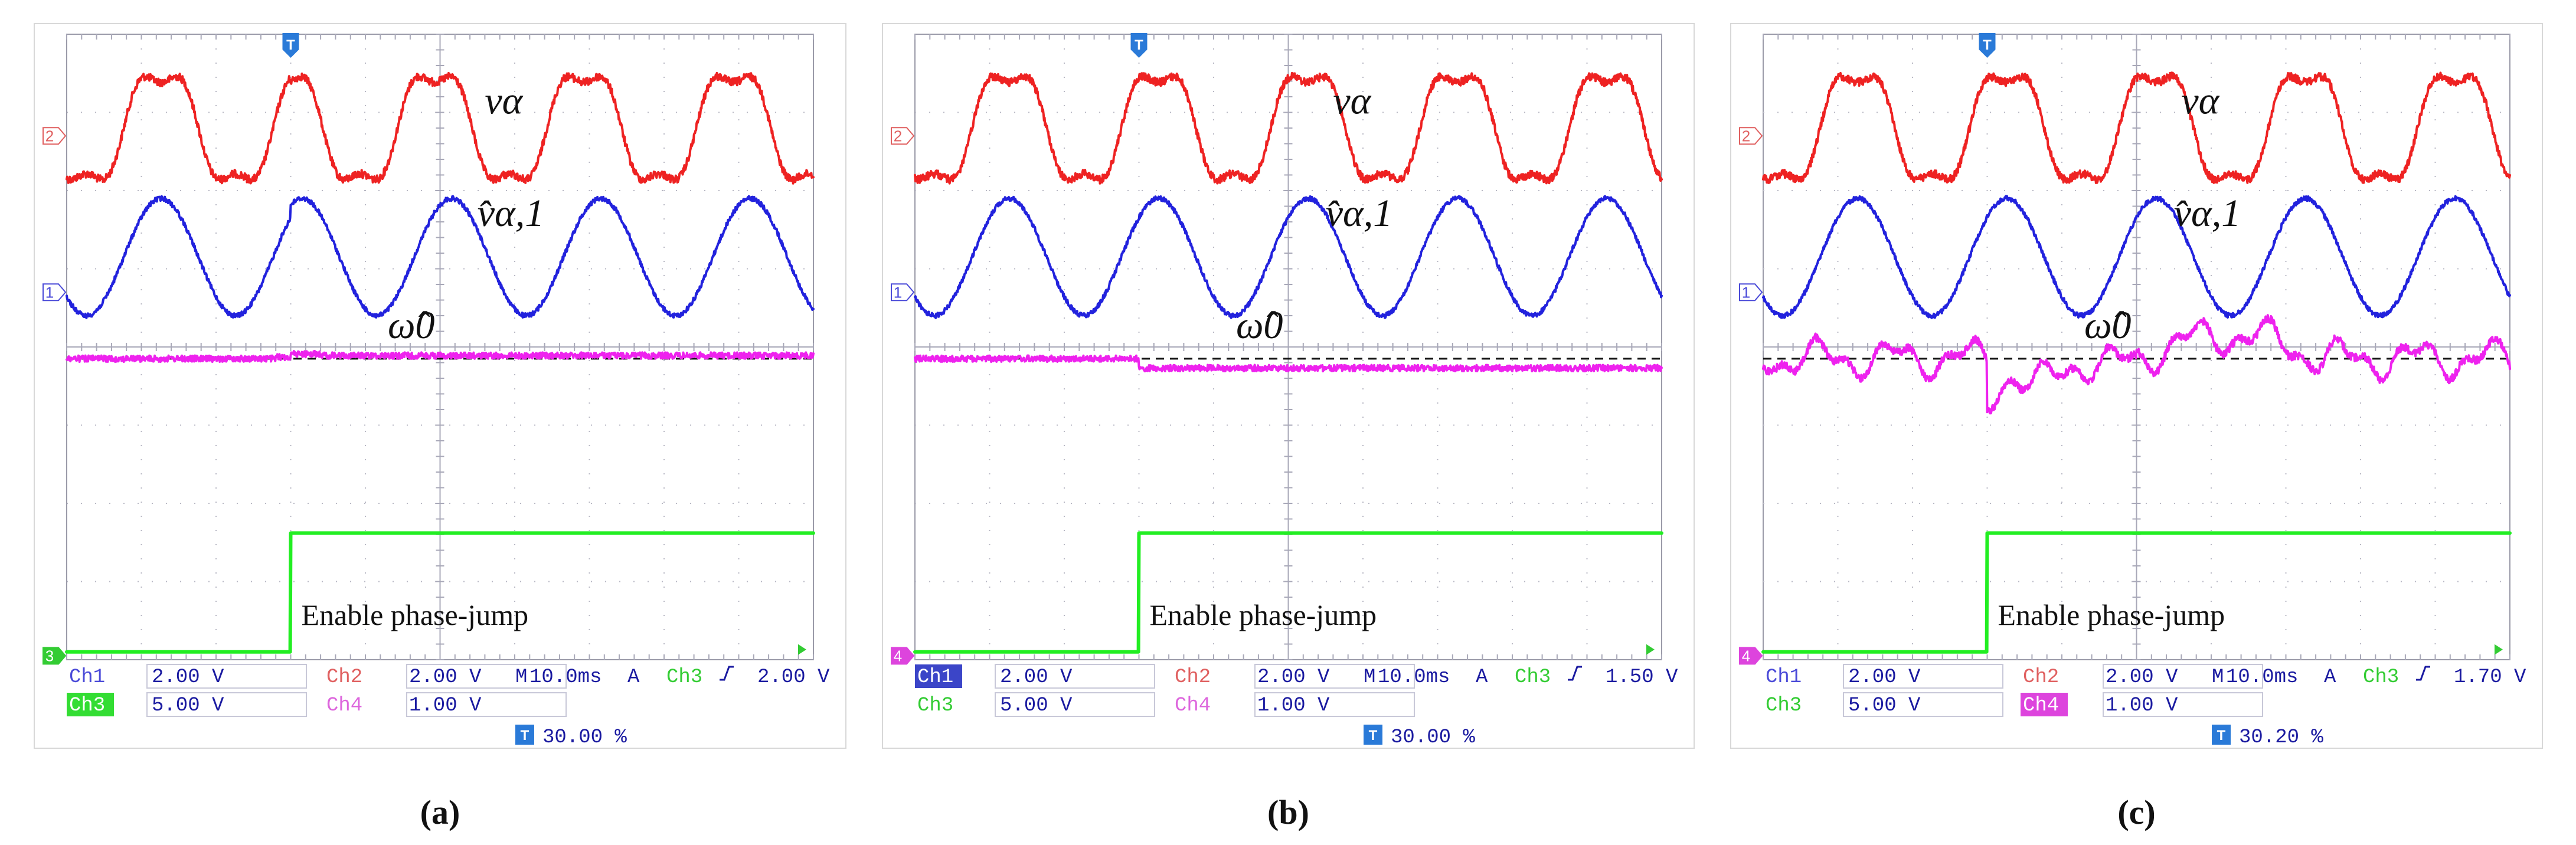 This screenshot has width=2576, height=845. What do you see at coordinates (55, 656) in the screenshot?
I see `bottom-channel-marker: 3` at bounding box center [55, 656].